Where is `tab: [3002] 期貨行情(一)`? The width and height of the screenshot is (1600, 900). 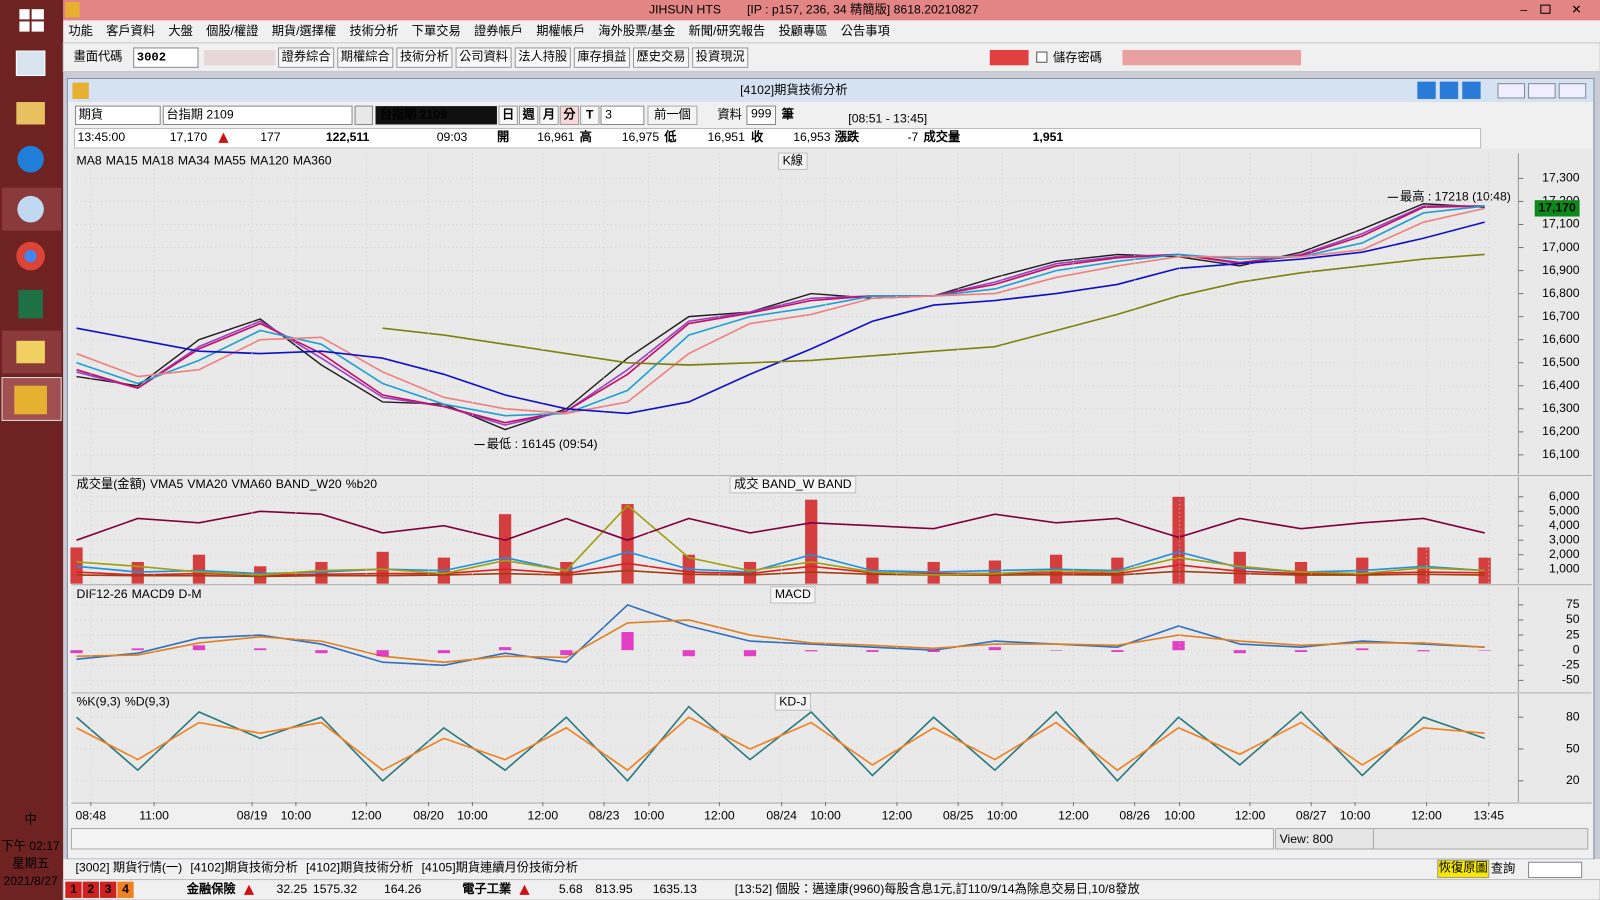
tab: [3002] 期貨行情(一) is located at coordinates (129, 868).